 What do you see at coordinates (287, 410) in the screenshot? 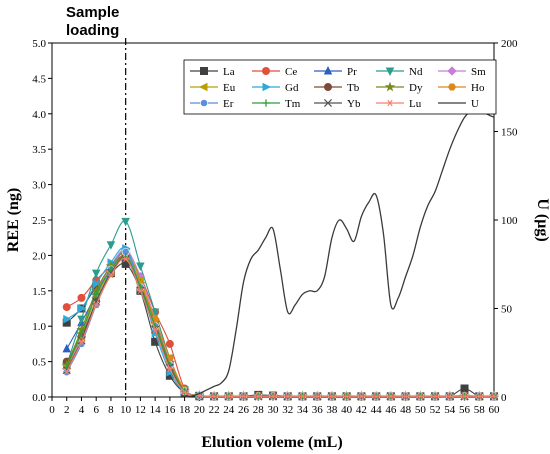
I see `x-tick-label: 32` at bounding box center [287, 410].